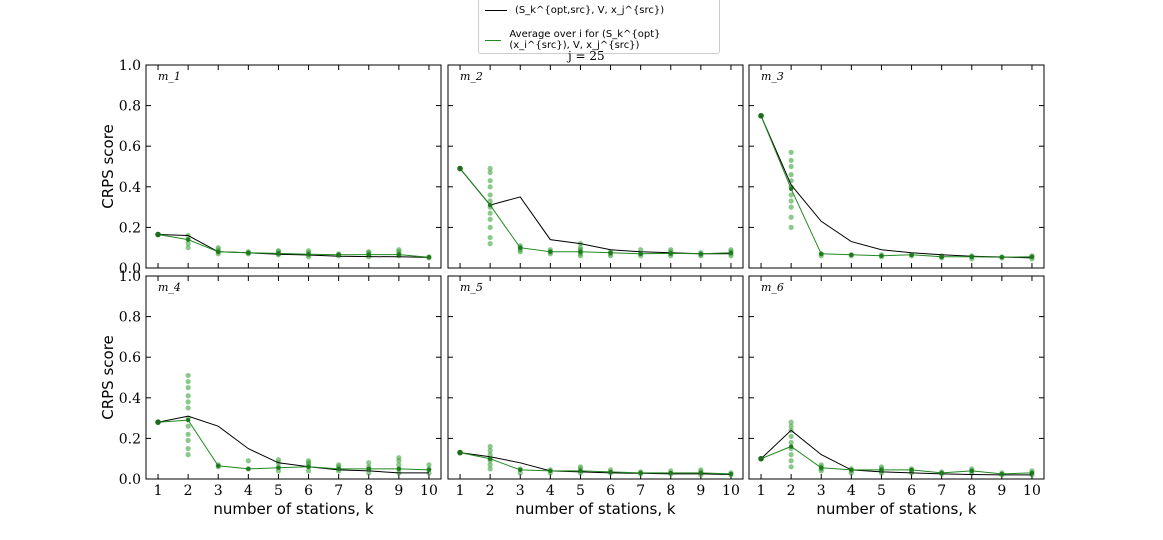 The width and height of the screenshot is (1163, 540). What do you see at coordinates (640, 491) in the screenshot?
I see `x-tick-label: 7` at bounding box center [640, 491].